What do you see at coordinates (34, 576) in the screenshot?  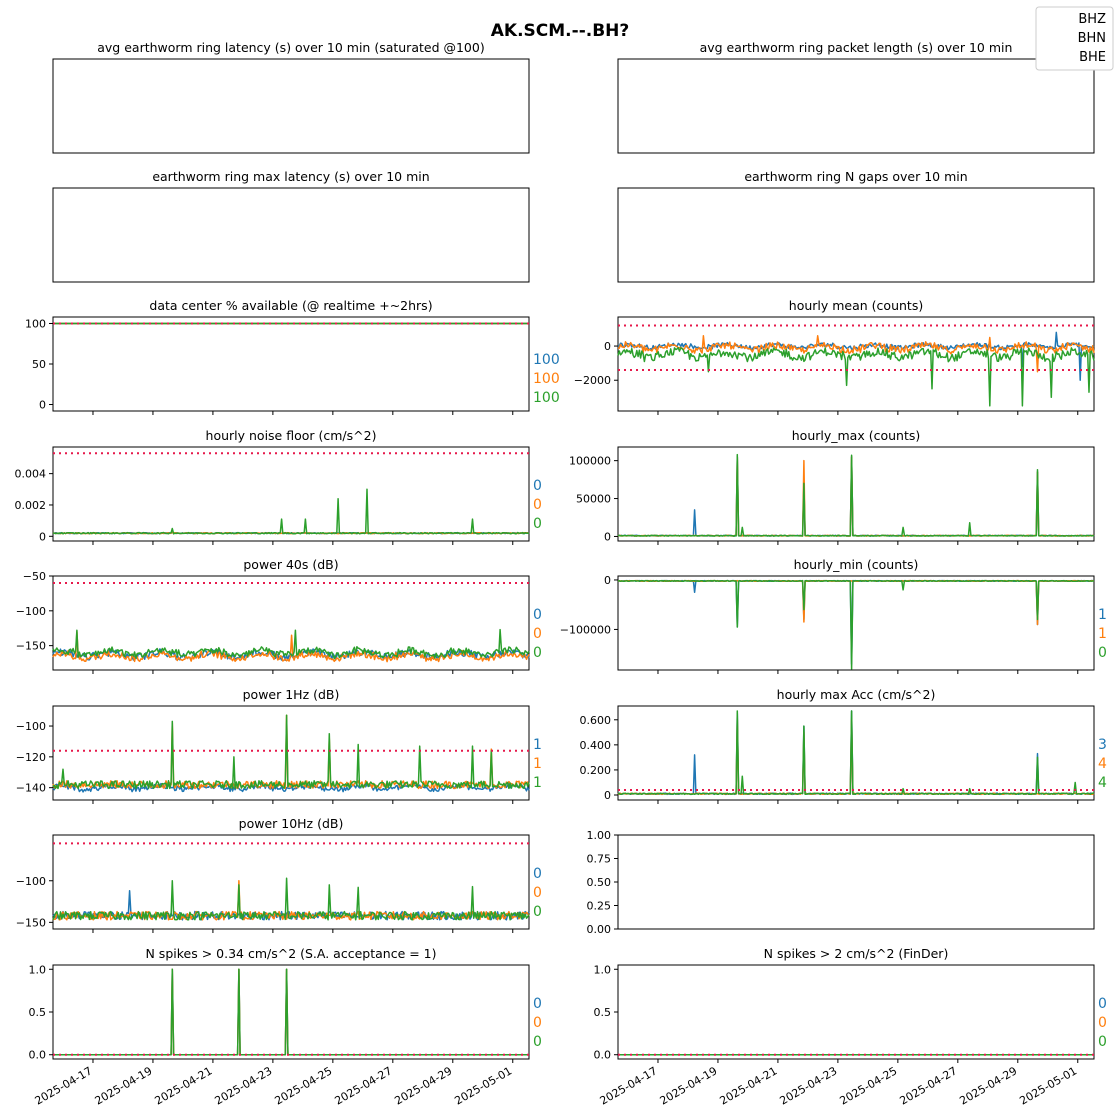 I see `y-tick-label: −50` at bounding box center [34, 576].